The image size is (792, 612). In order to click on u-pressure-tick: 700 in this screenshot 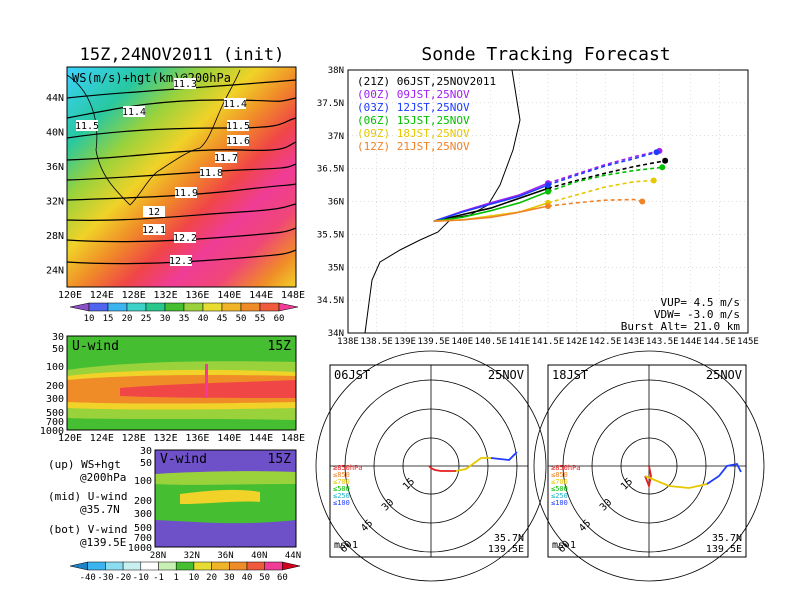, I will do `click(55, 422)`.